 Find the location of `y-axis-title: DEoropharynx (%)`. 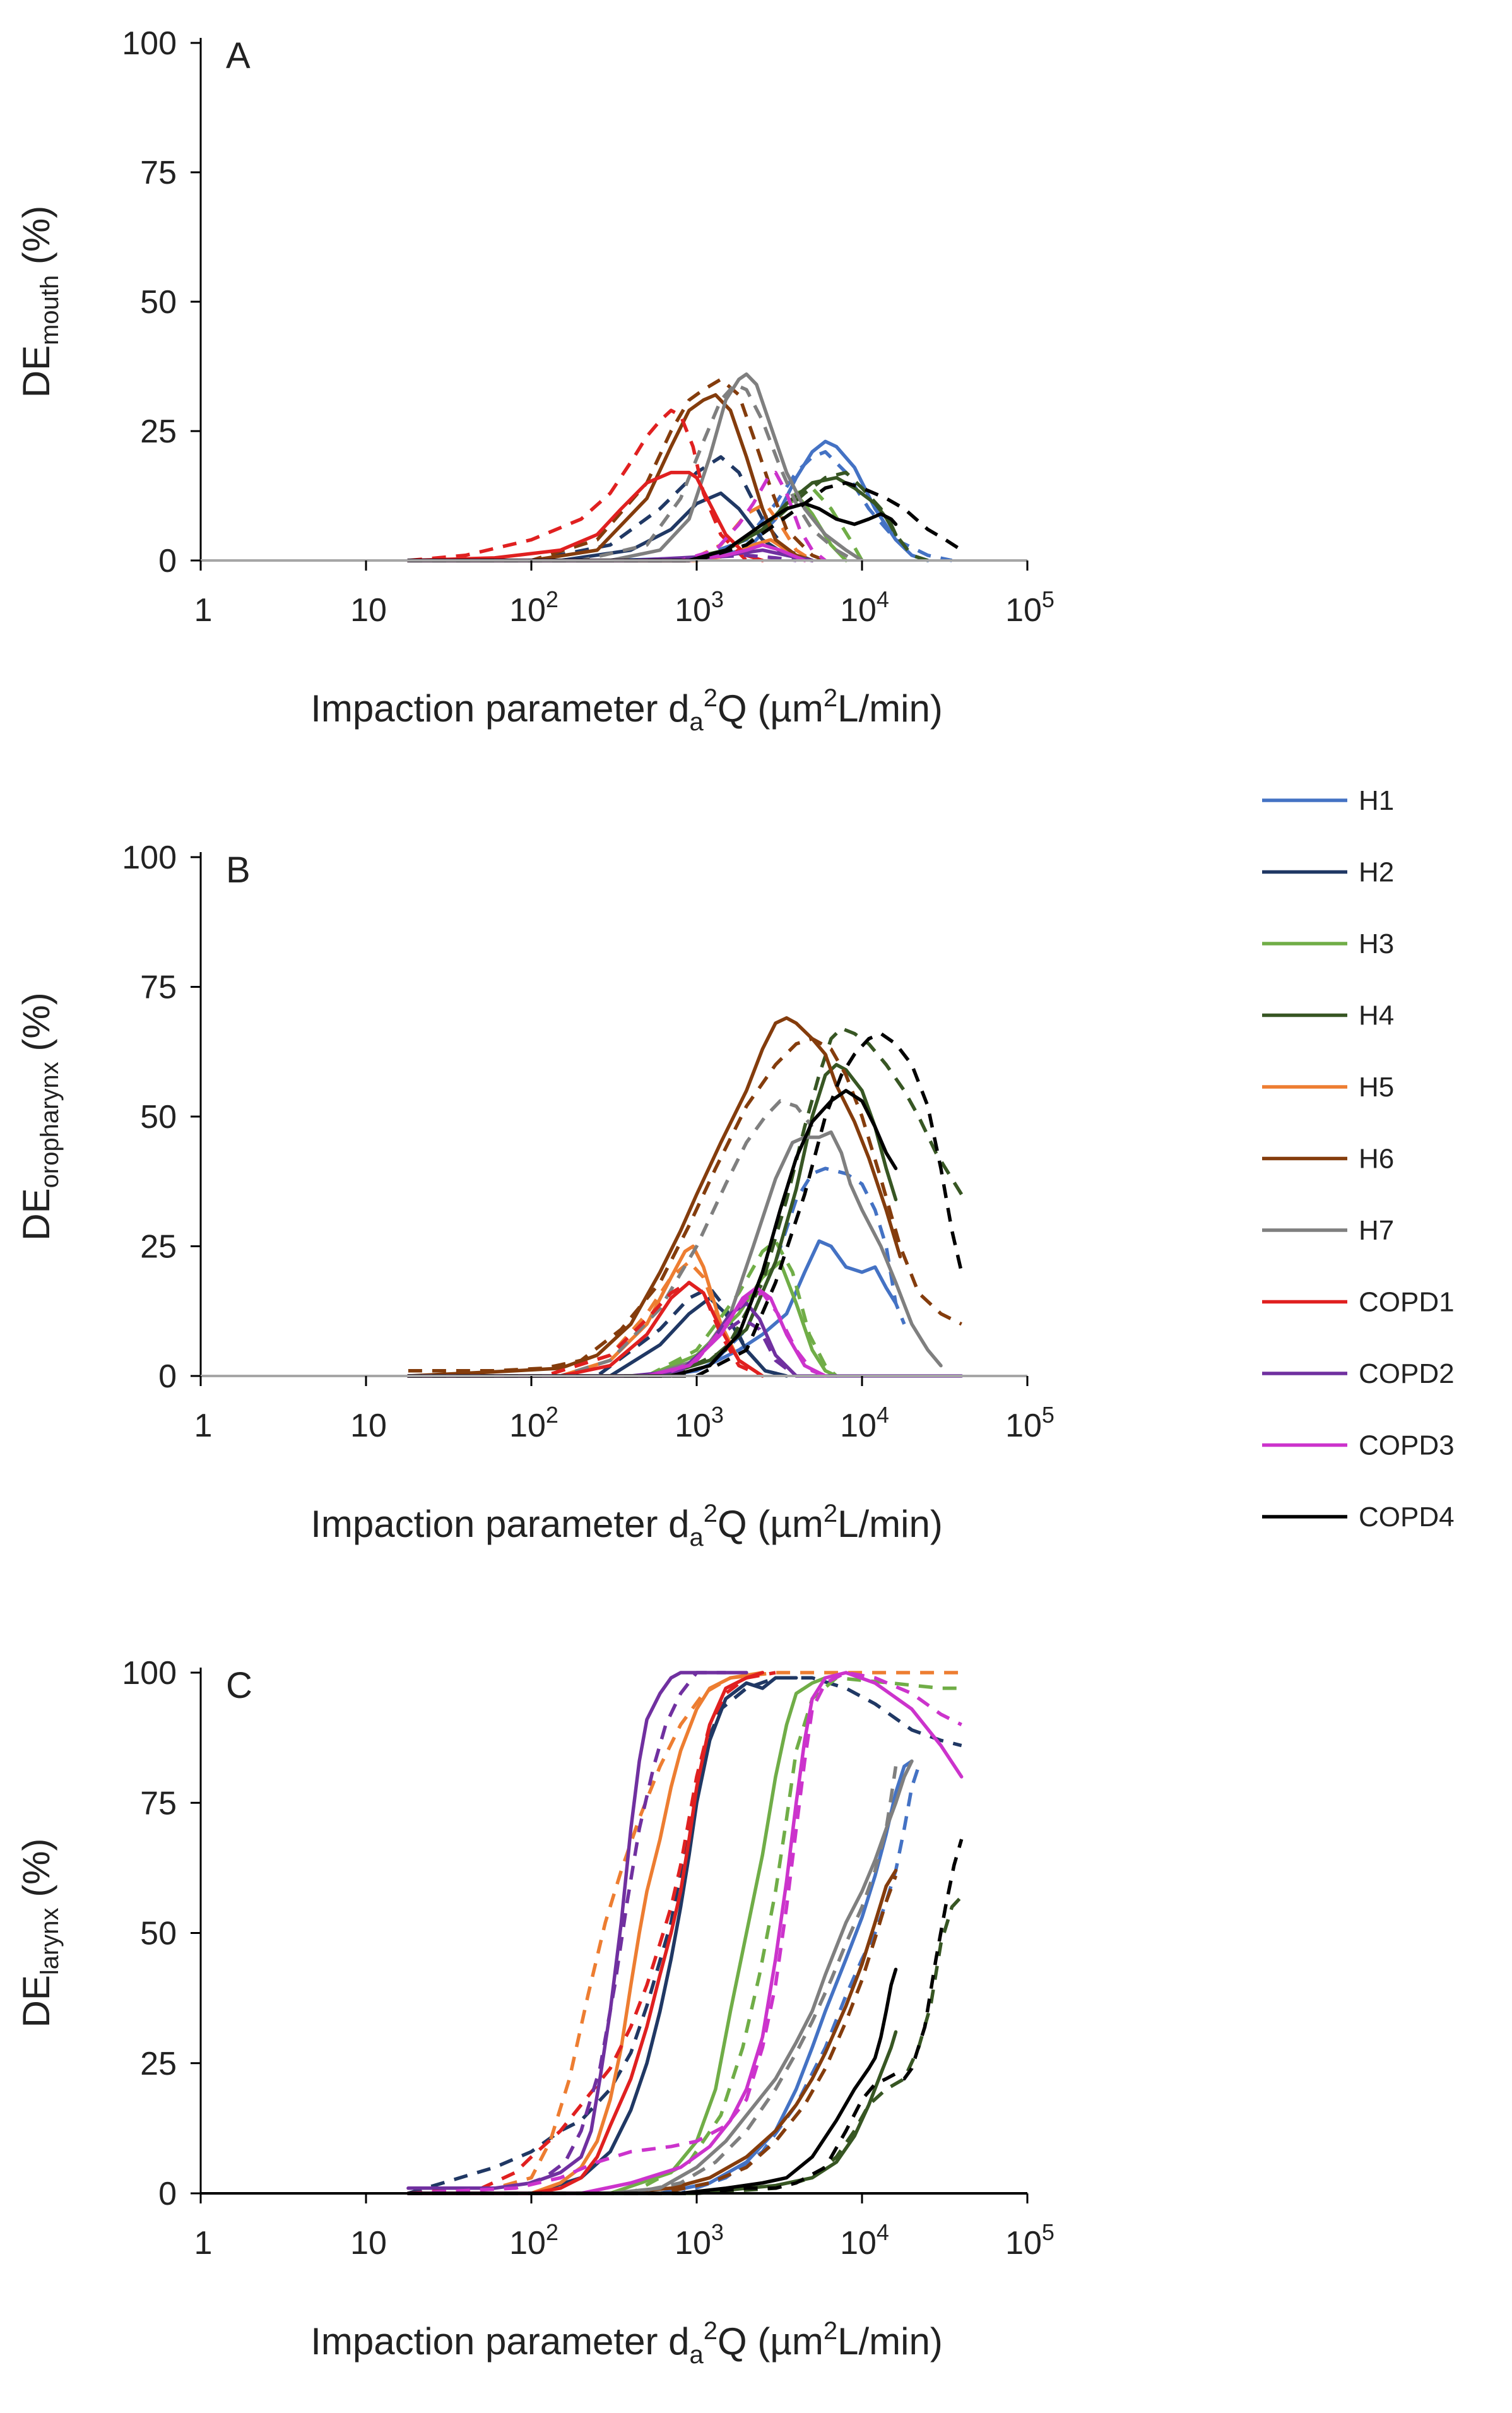

y-axis-title: DEoropharynx (%) is located at coordinates (39, 1116).